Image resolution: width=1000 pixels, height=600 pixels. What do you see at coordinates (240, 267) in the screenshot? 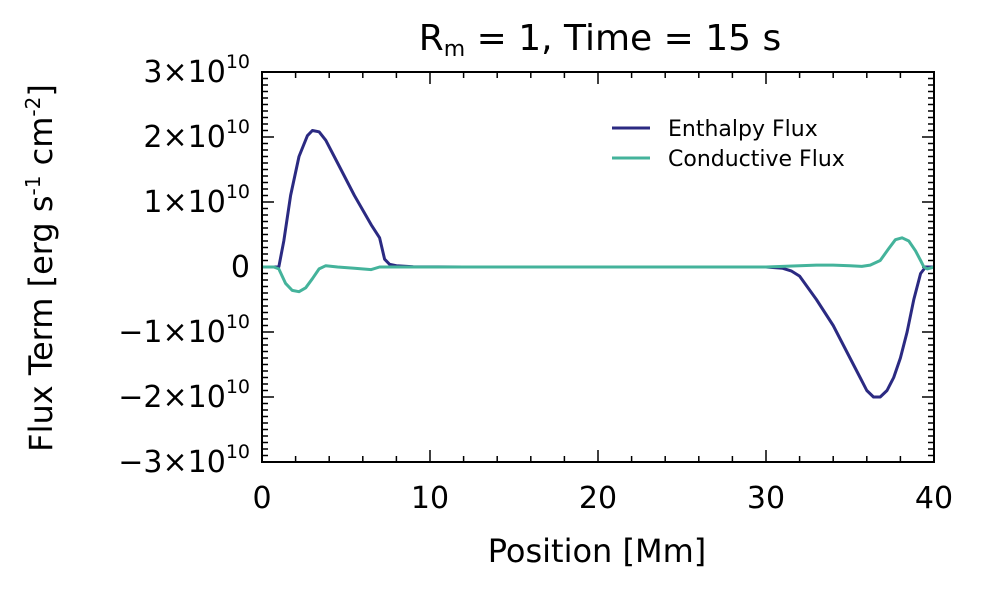
I see `y-tick-label: 0` at bounding box center [240, 267].